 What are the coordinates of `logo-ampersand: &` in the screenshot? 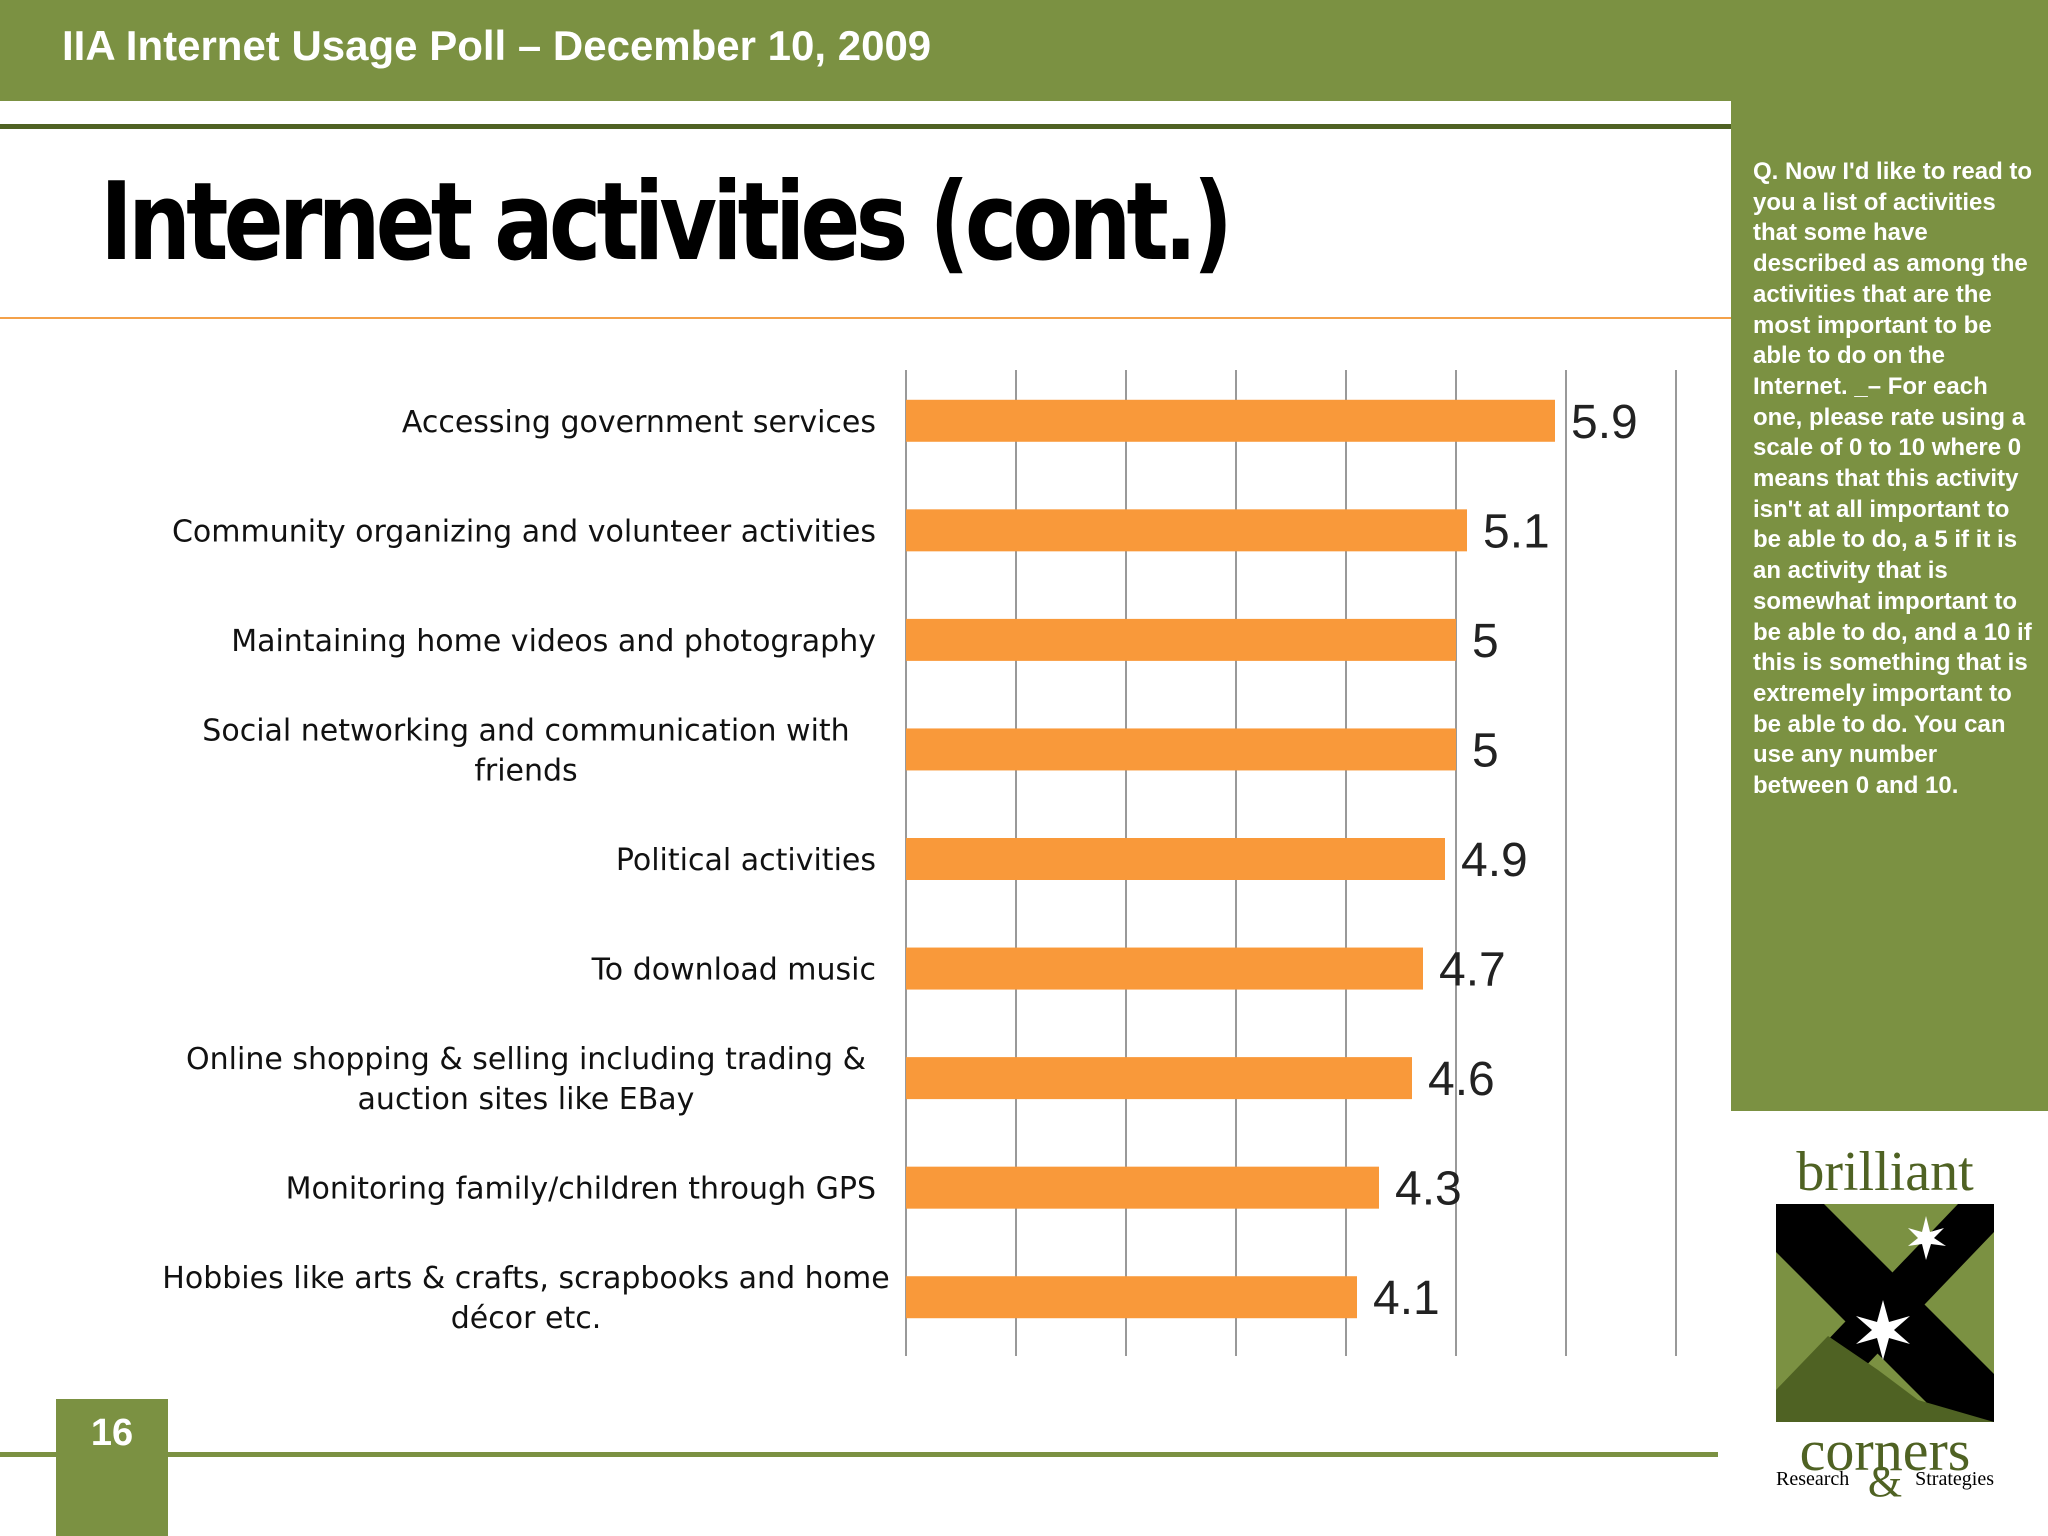 It's located at (1885, 1478).